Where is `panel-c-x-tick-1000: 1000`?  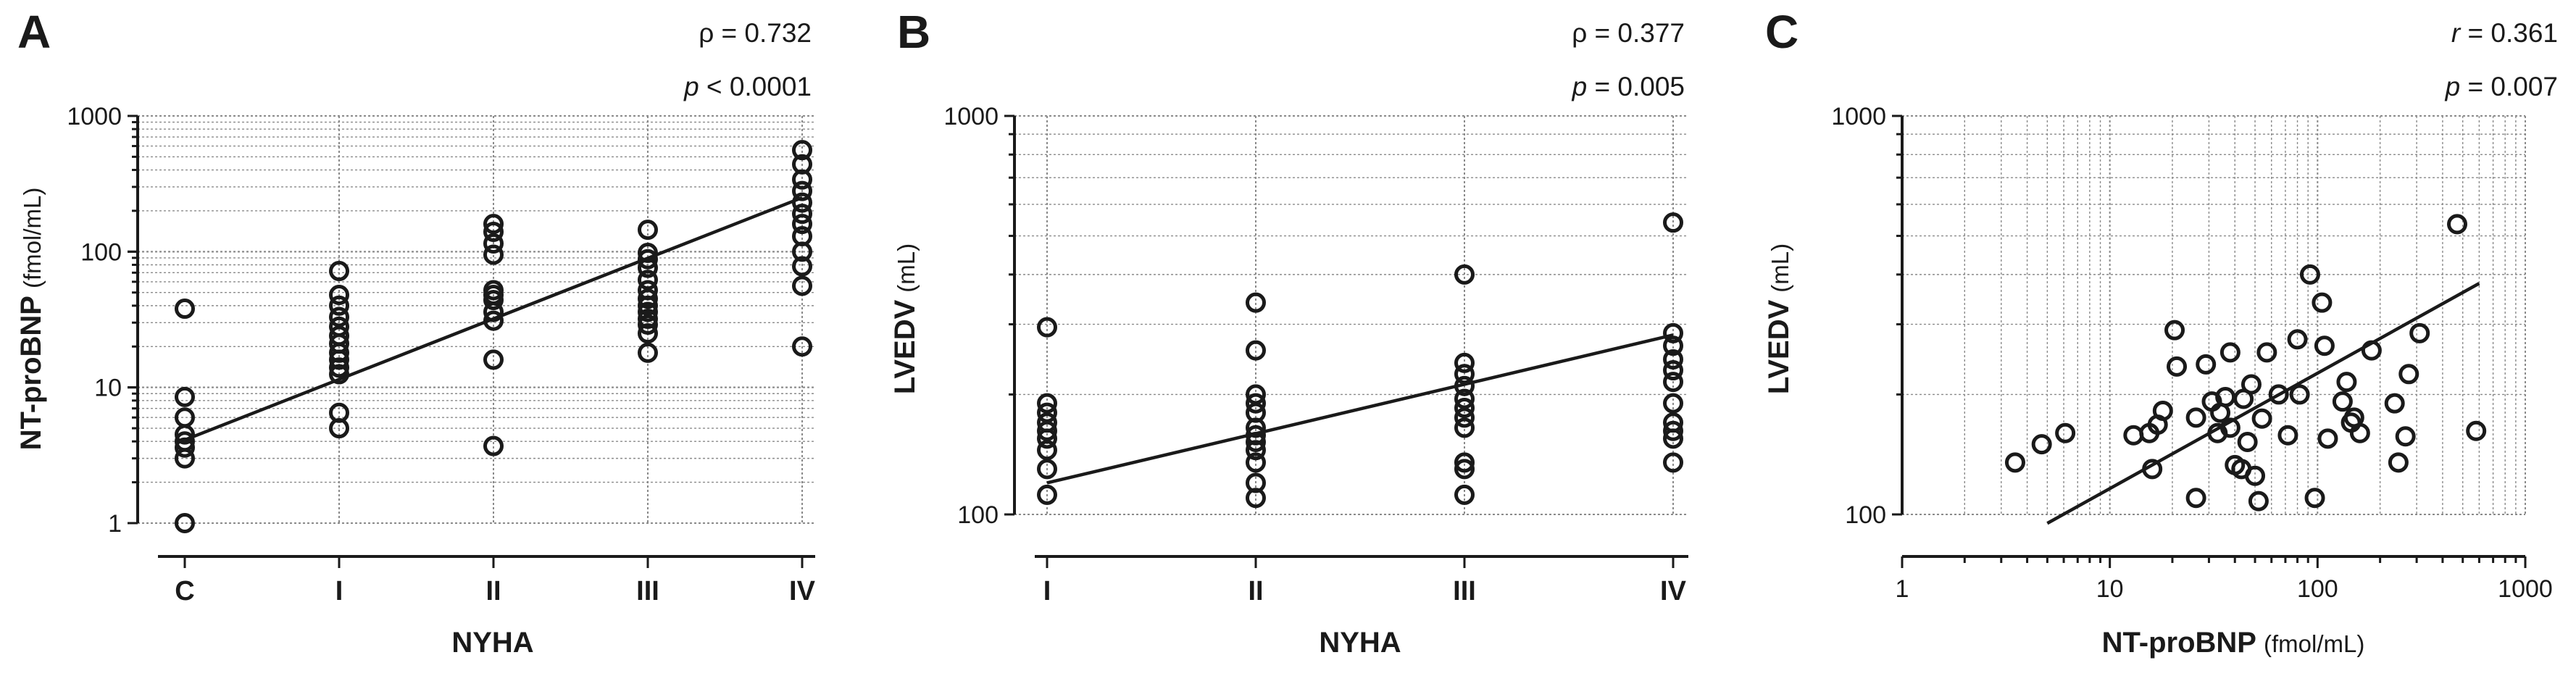
panel-c-x-tick-1000: 1000 is located at coordinates (2525, 589).